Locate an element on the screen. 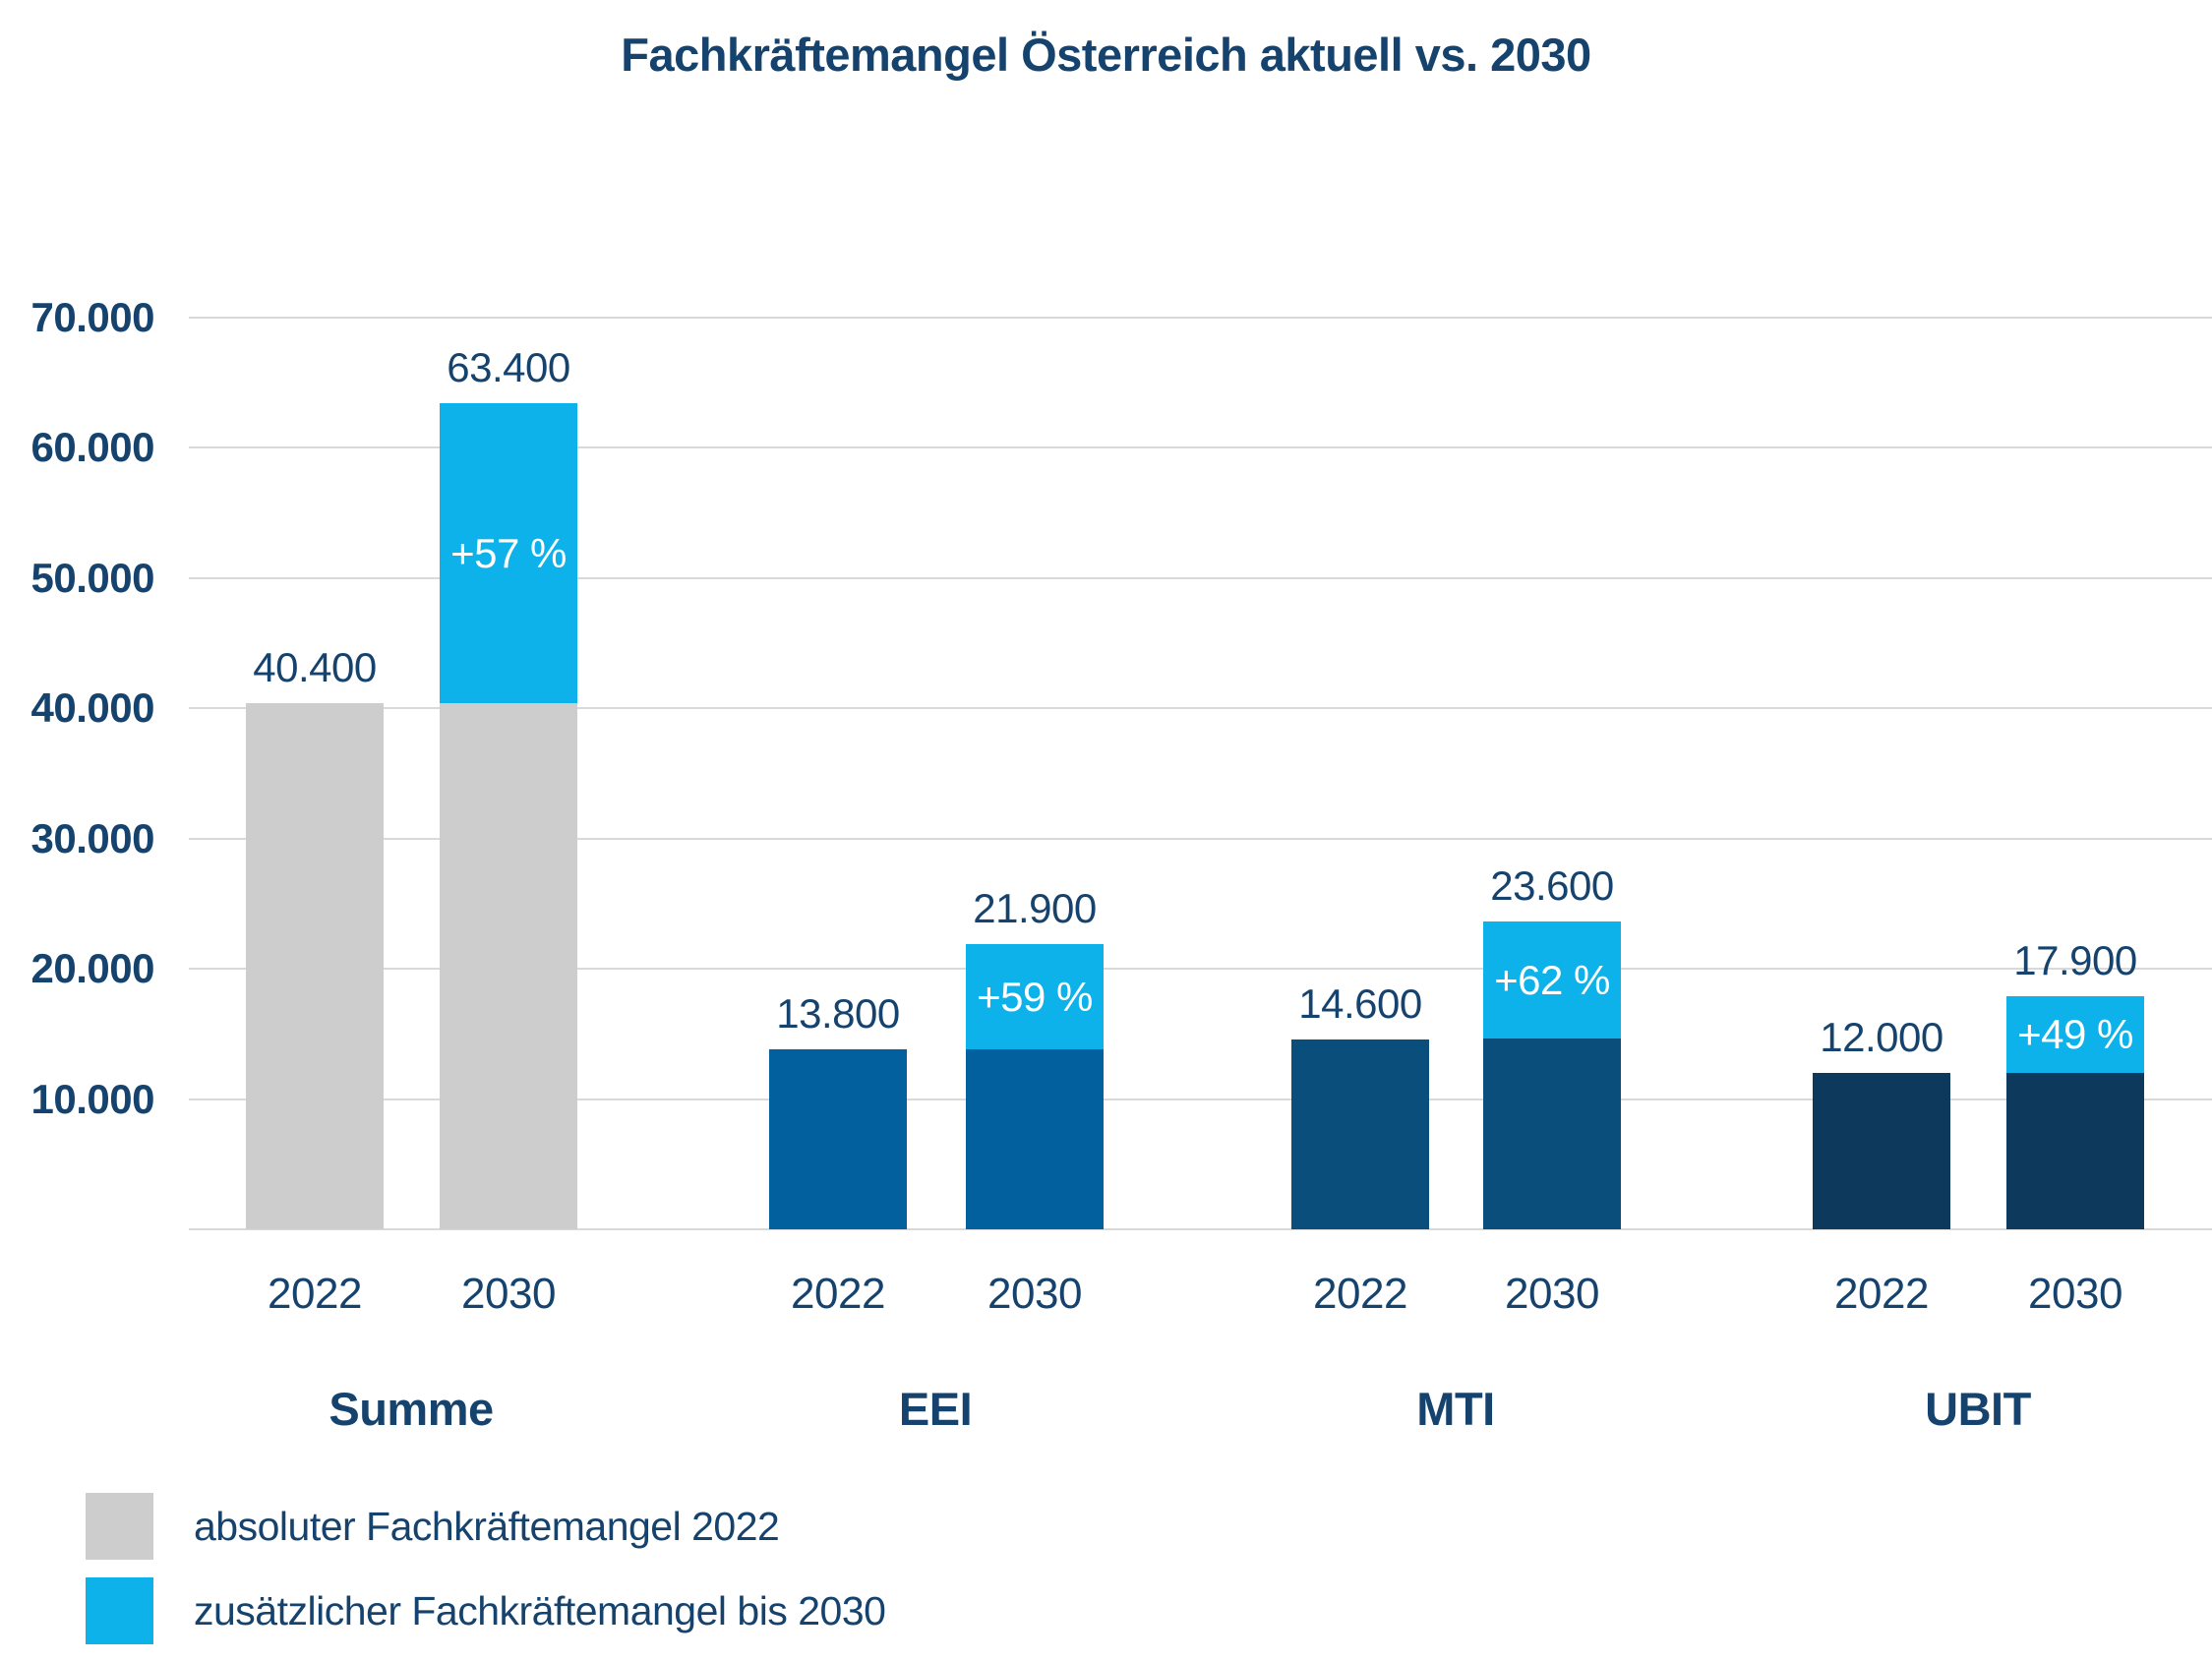 This screenshot has width=2212, height=1662. bar-summe-2030: +57 % is located at coordinates (508, 816).